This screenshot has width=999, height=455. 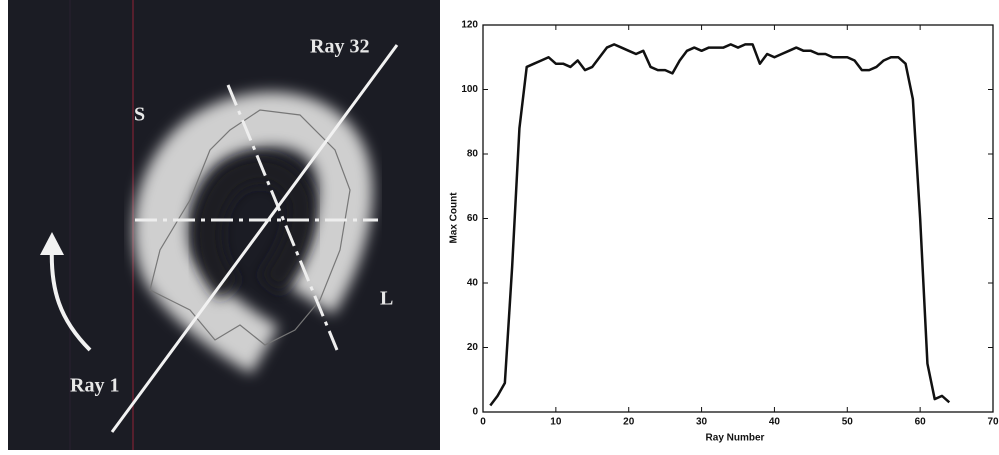 What do you see at coordinates (775, 422) in the screenshot?
I see `x-tick-label: 40` at bounding box center [775, 422].